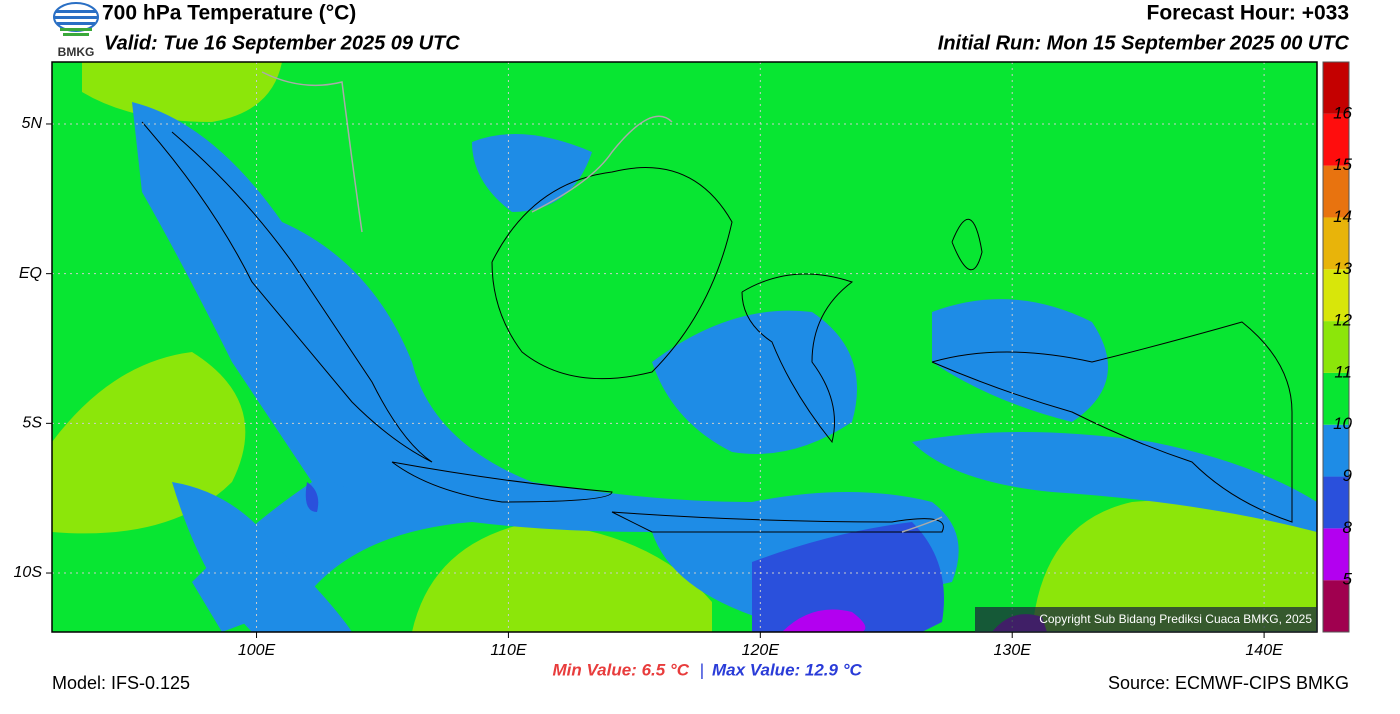 The height and width of the screenshot is (714, 1400). Describe the element at coordinates (32, 123) in the screenshot. I see `lat-label: 5N` at that location.